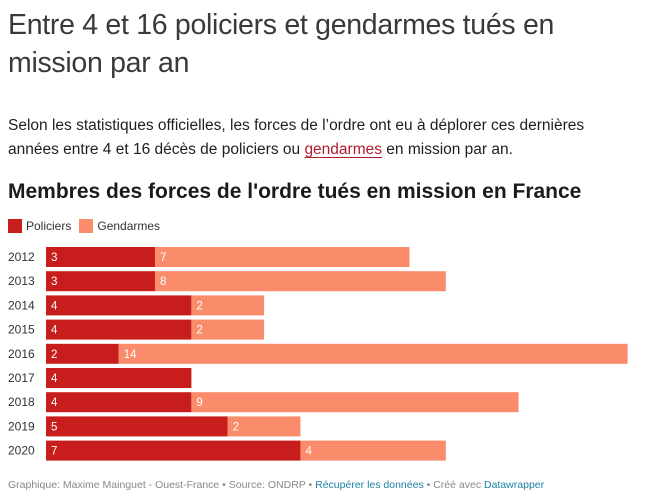 The width and height of the screenshot is (648, 502). What do you see at coordinates (228, 329) in the screenshot?
I see `bar-gendarmes-2015` at bounding box center [228, 329].